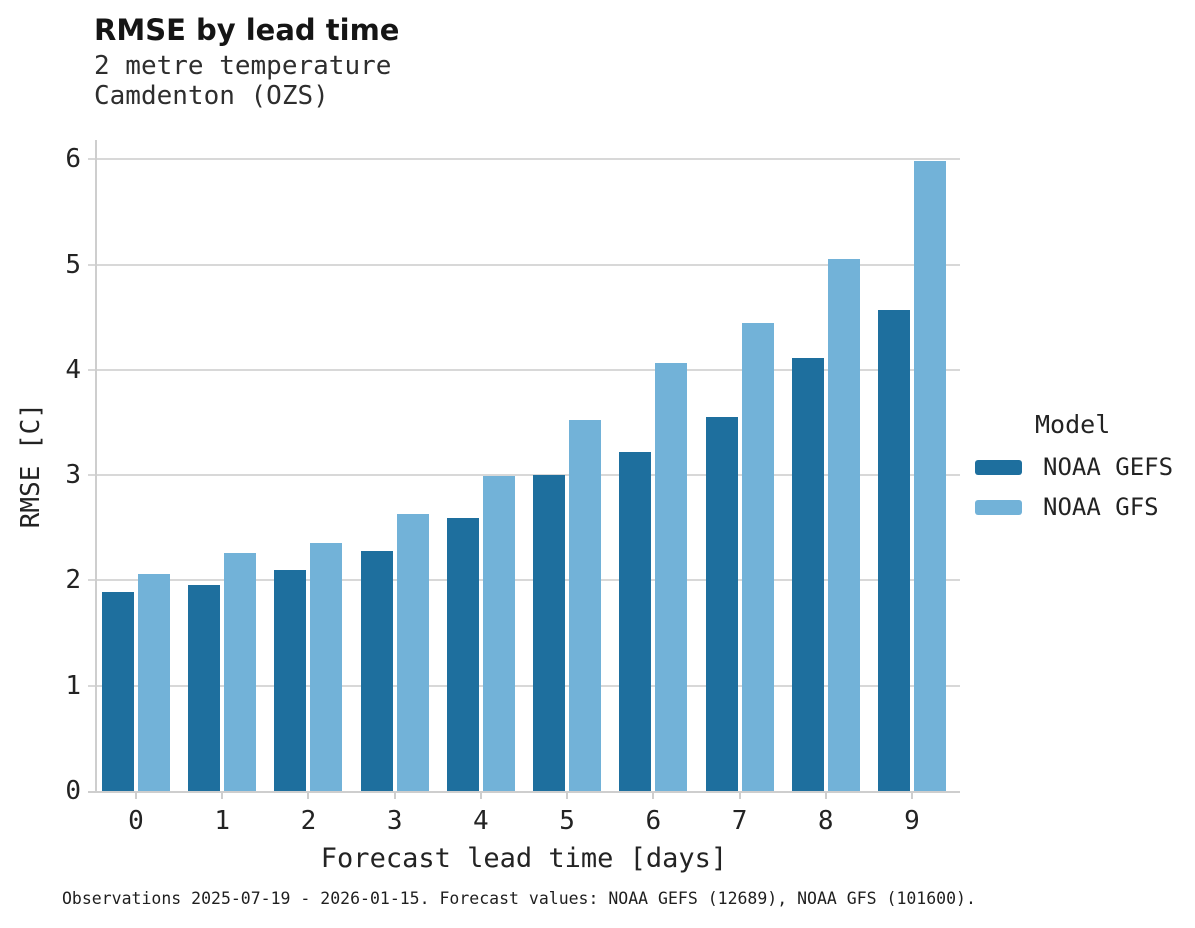 The width and height of the screenshot is (1195, 928). What do you see at coordinates (118, 691) in the screenshot?
I see `bar-noaa-gefs-lead0` at bounding box center [118, 691].